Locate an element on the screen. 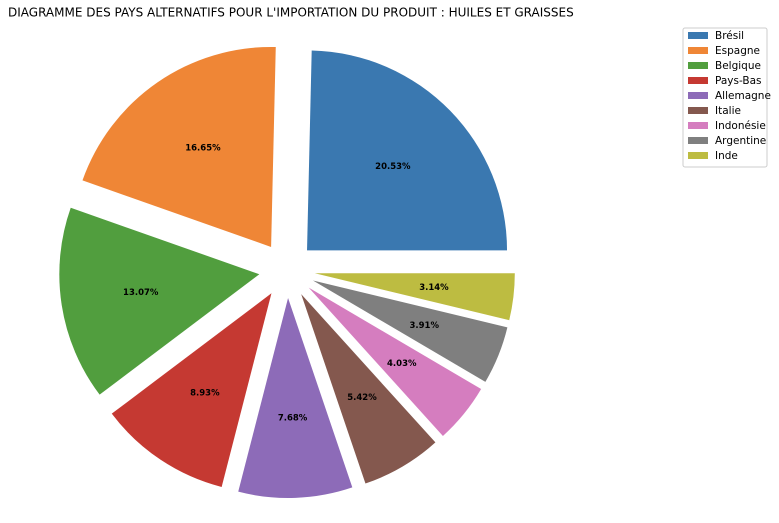 The height and width of the screenshot is (523, 779). slice-label: 5.42% is located at coordinates (362, 398).